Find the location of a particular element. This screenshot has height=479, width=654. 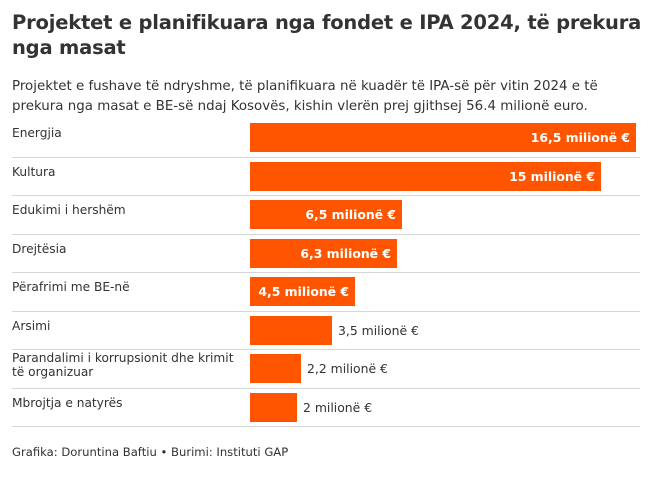

bar-value-label: 15 milionë € is located at coordinates (552, 176).